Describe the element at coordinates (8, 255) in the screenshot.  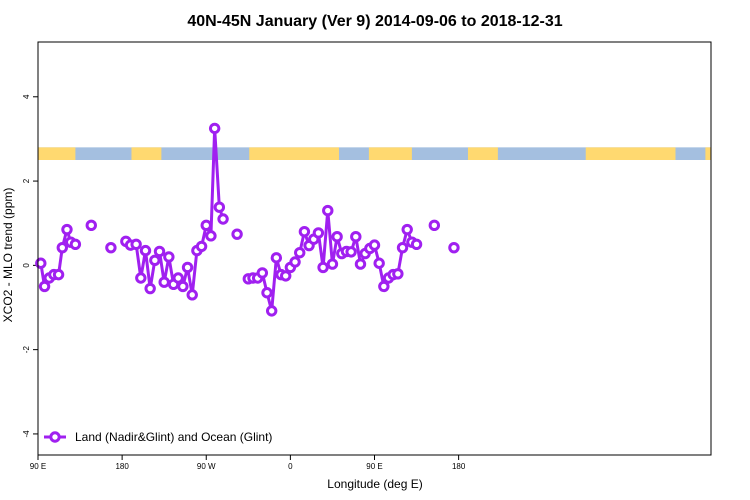
I see `y-axis-label: XCO2 - MLO trend (ppm)` at that location.